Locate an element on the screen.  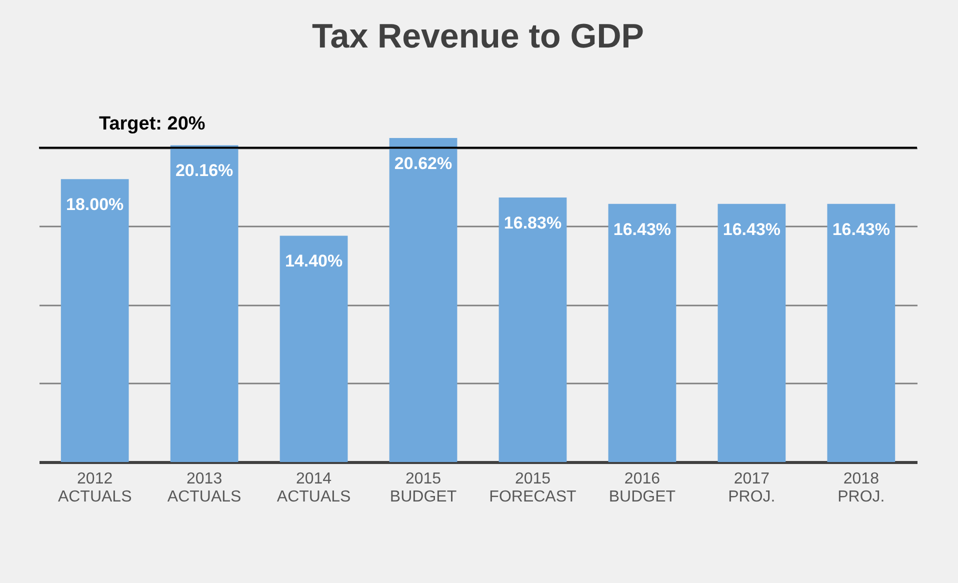
x-tick-label: 2014 ACTUALS is located at coordinates (313, 488).